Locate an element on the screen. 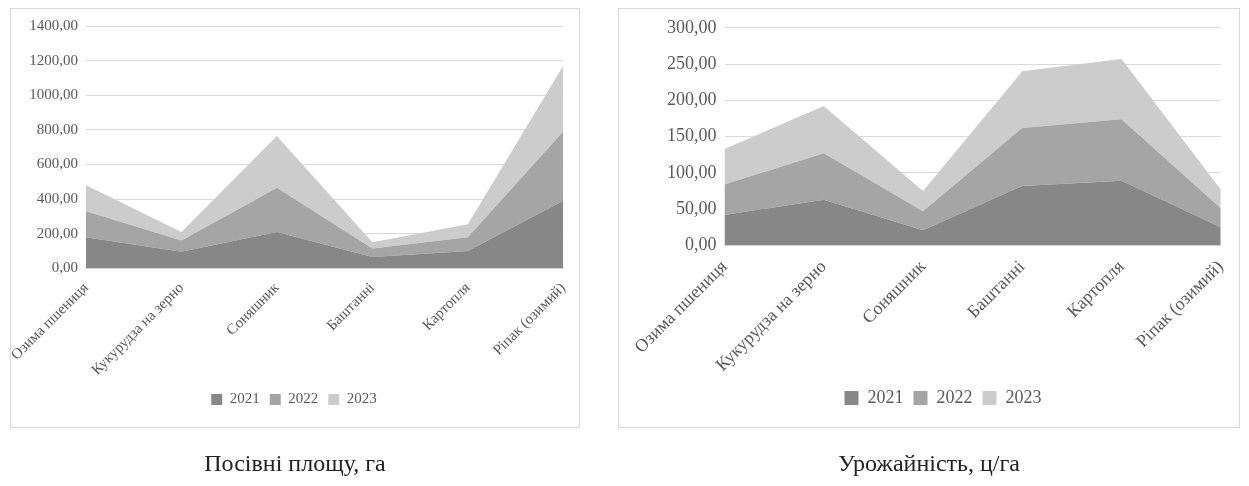 The height and width of the screenshot is (486, 1249). y-tick-label: 1200,00 is located at coordinates (53, 59).